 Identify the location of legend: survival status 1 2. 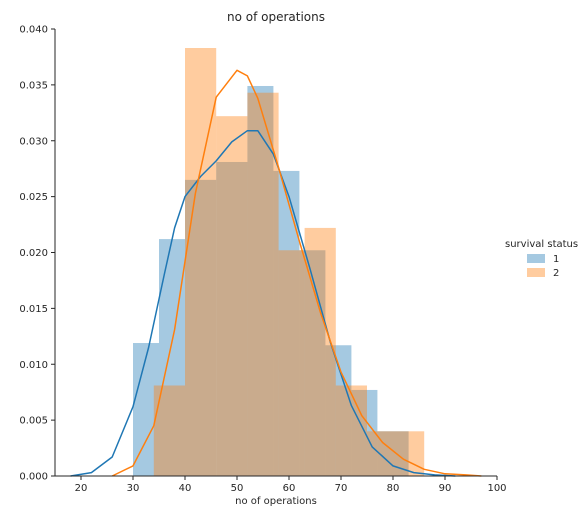
(541, 259).